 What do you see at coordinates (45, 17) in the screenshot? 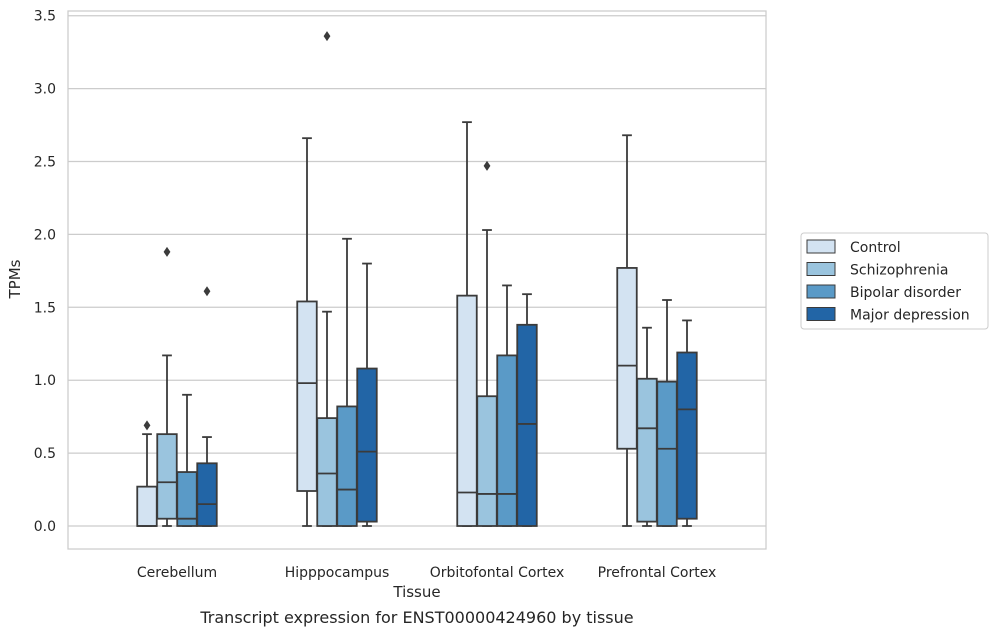
I see `y-tick-label: 3.5` at bounding box center [45, 17].